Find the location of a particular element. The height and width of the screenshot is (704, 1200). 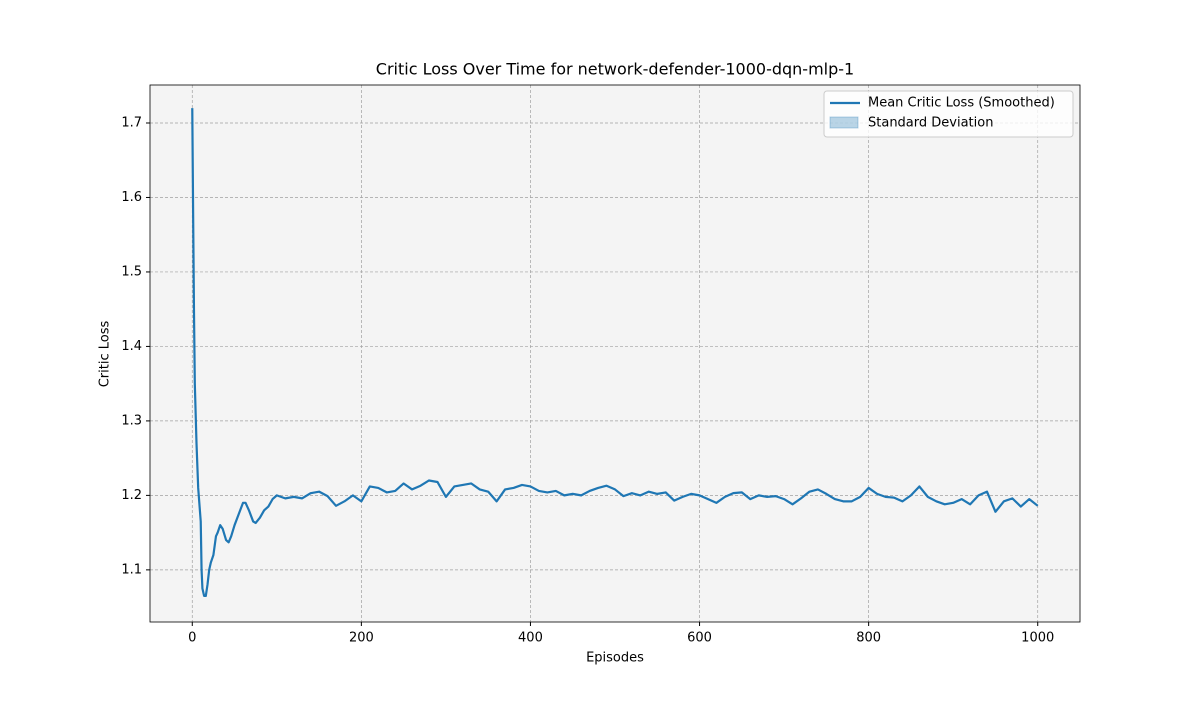

x-tick-label: 600 is located at coordinates (699, 638).